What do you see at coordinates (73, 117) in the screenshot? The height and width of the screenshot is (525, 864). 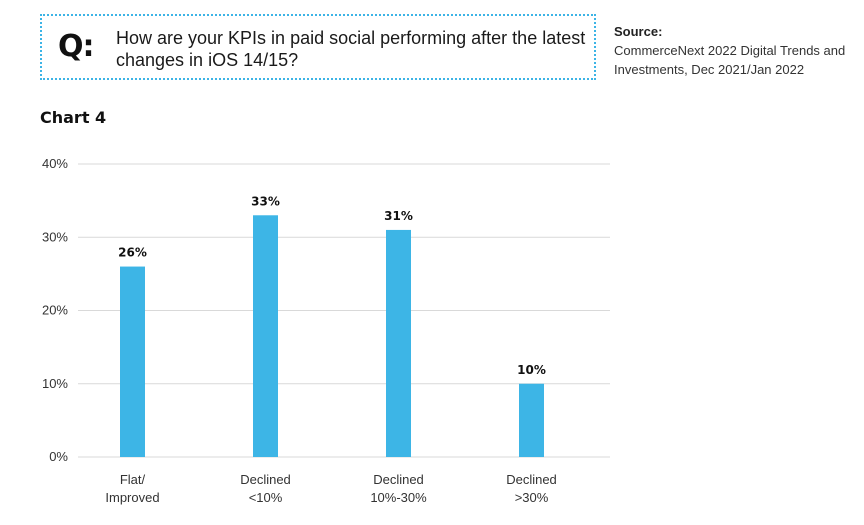 I see `chart-title: Chart 4` at bounding box center [73, 117].